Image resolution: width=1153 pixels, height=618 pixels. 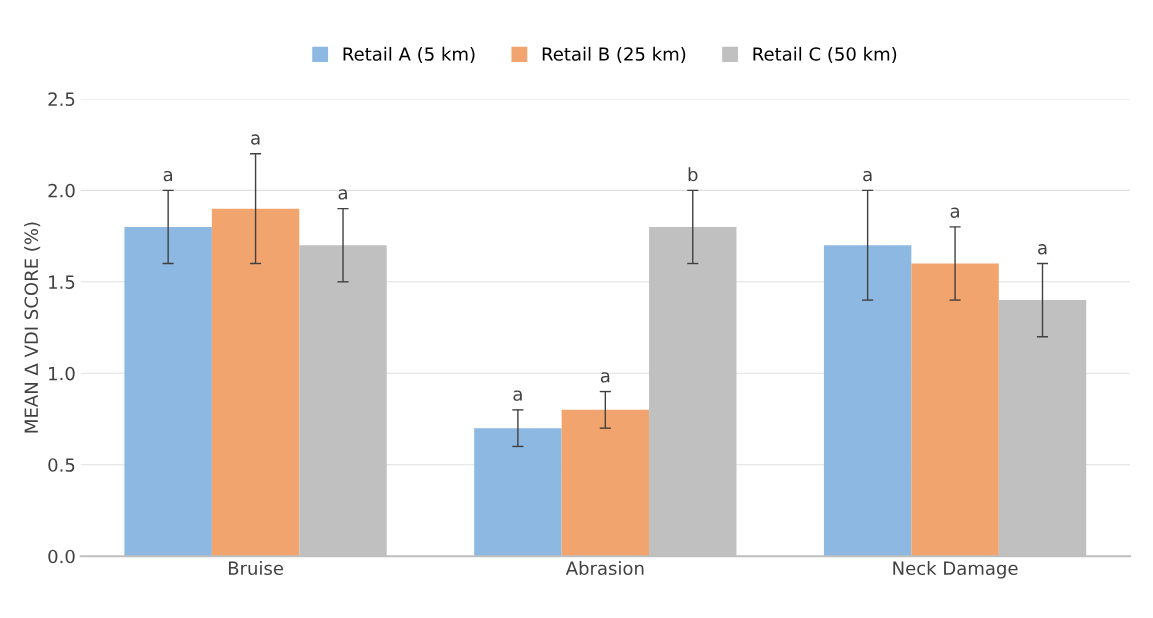 I want to click on y-tick-label: 2.0, so click(x=61, y=190).